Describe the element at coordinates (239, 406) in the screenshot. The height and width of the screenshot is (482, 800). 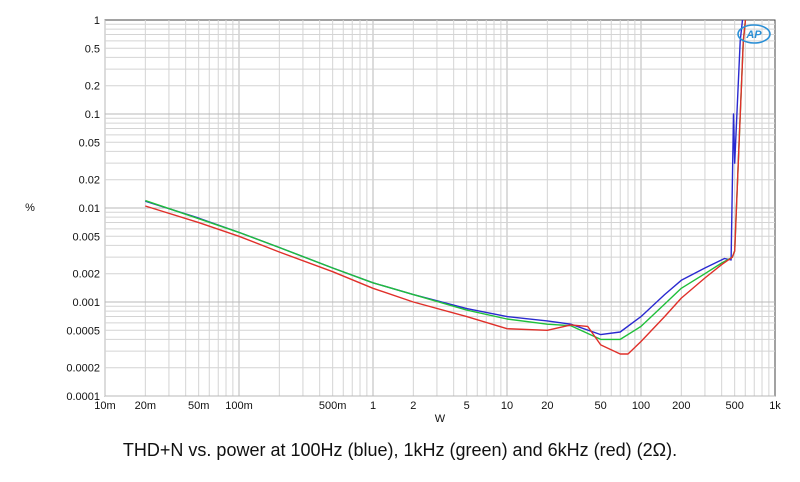
I see `x-tick-label: 100m` at that location.